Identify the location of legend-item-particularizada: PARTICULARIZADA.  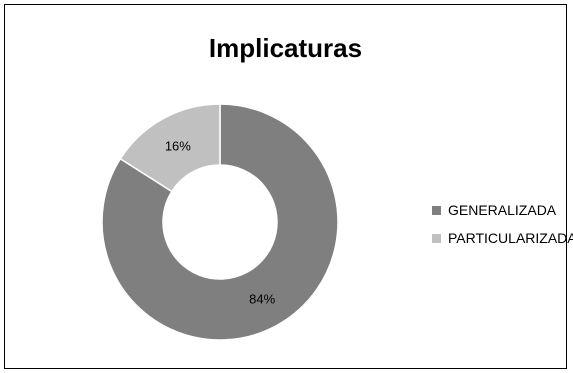
(502, 238).